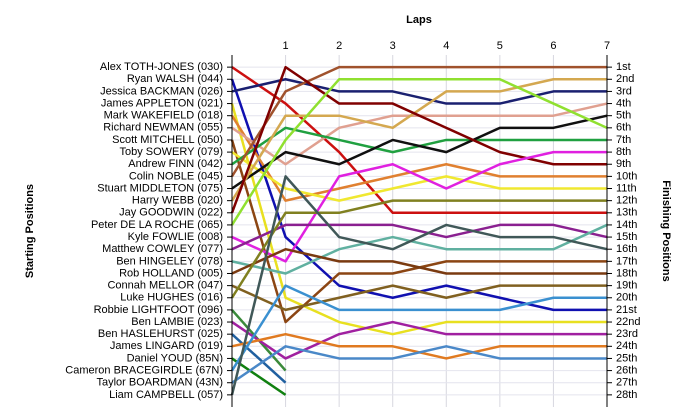  What do you see at coordinates (626, 176) in the screenshot?
I see `y-tick-label: 10th` at bounding box center [626, 176].